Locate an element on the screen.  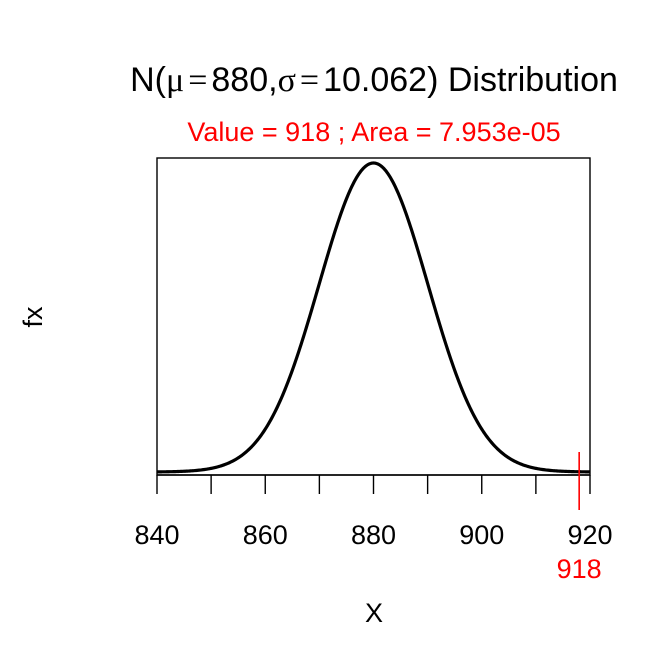
x-axis-ticks is located at coordinates (373, 484).